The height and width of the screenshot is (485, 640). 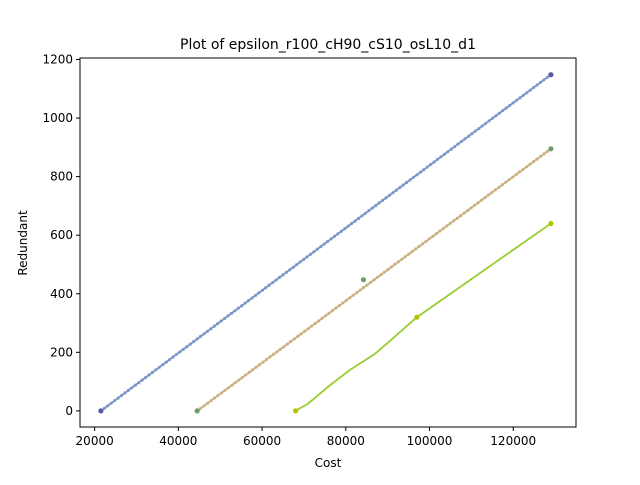 I want to click on y-tick-label: 0, so click(x=69, y=411).